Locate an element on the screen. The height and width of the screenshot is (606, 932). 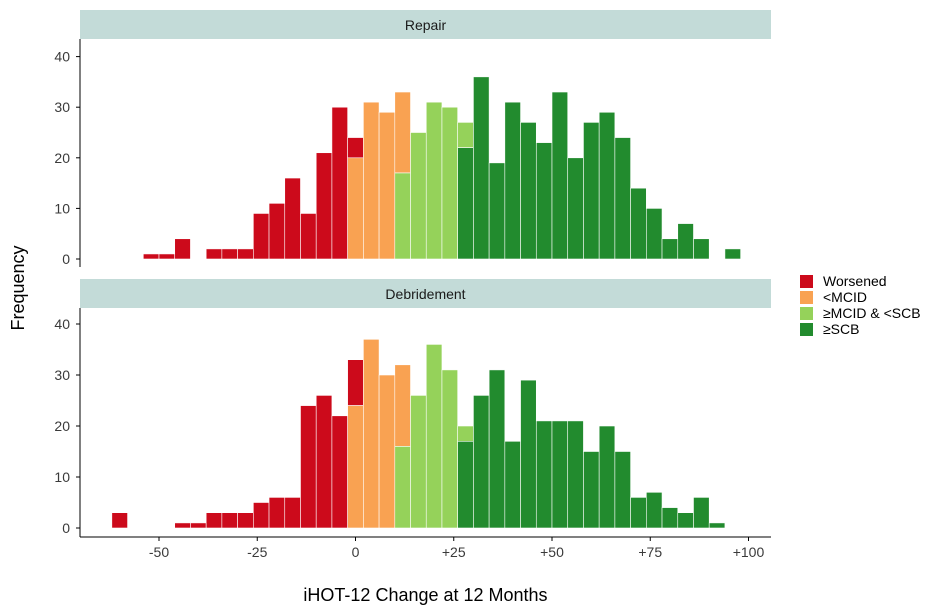
y-tick-label-repair-10: 10 is located at coordinates (62, 208).